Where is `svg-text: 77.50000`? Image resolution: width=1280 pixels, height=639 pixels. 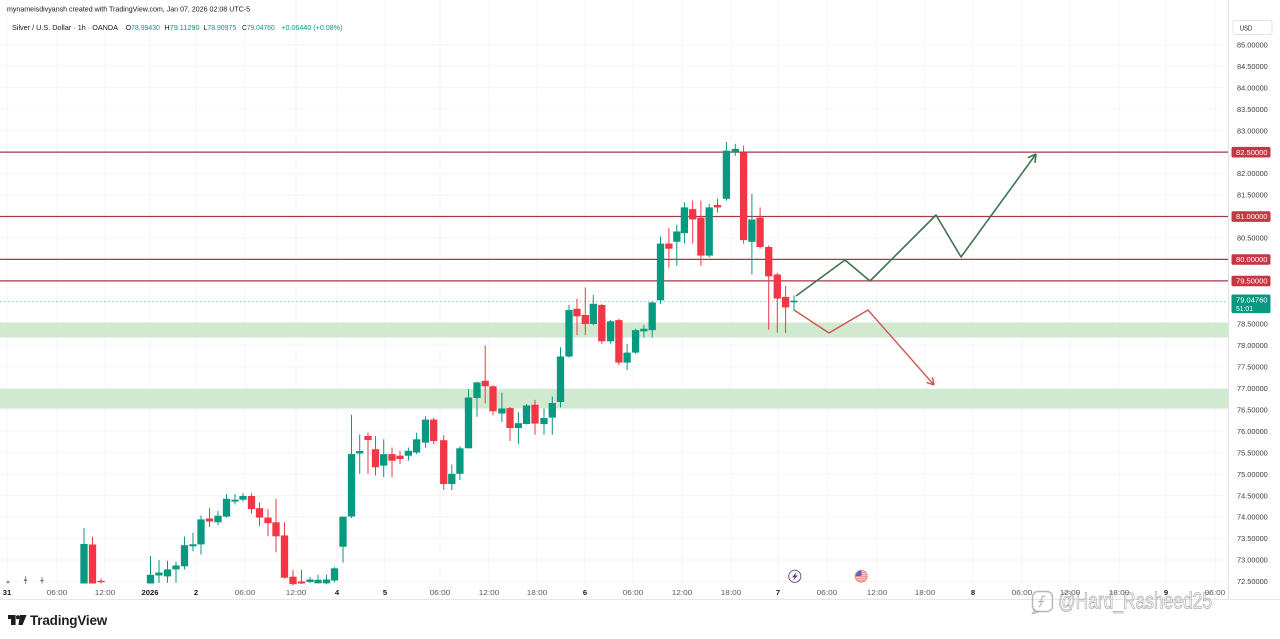 svg-text: 77.50000 is located at coordinates (1252, 366).